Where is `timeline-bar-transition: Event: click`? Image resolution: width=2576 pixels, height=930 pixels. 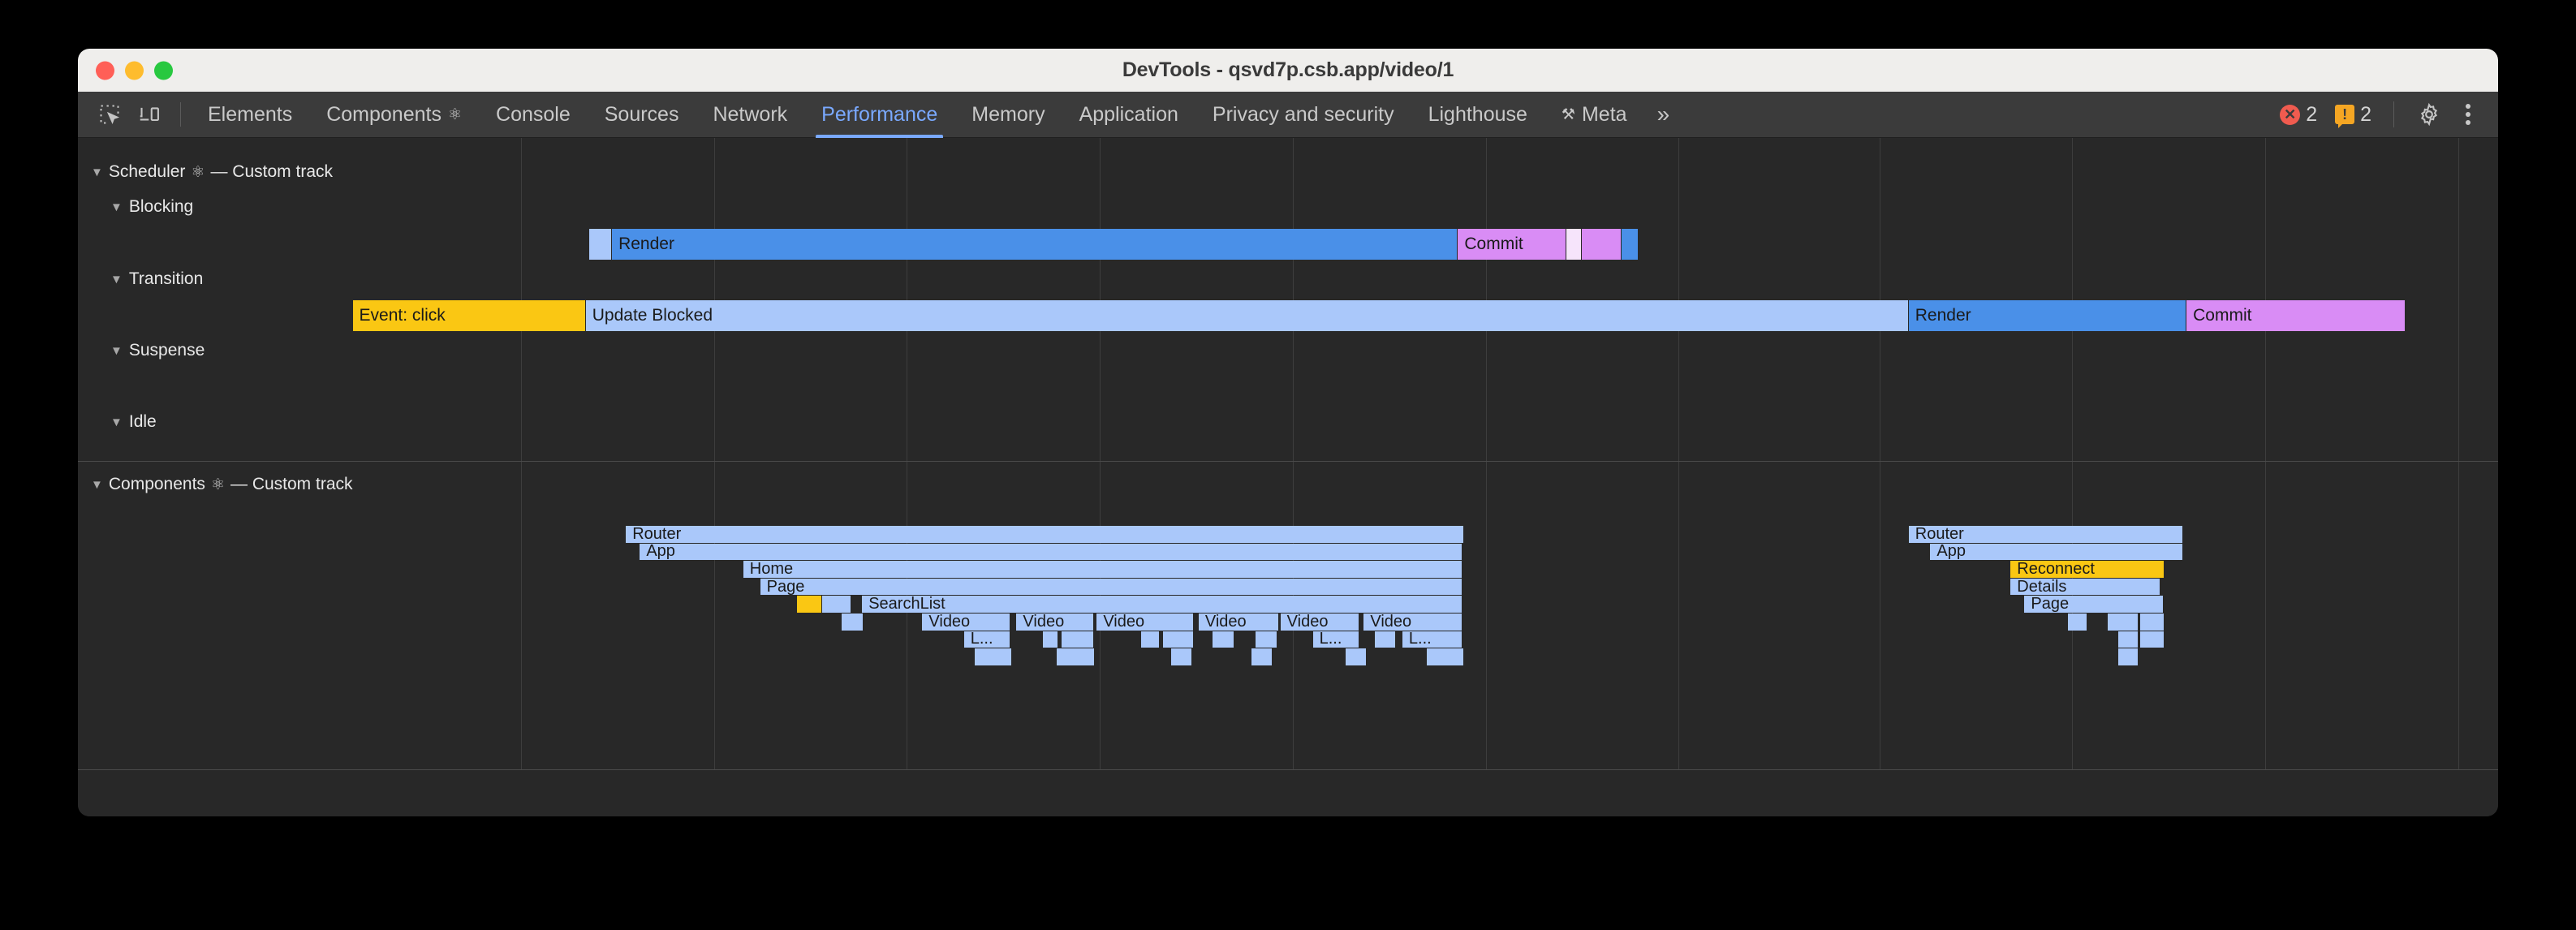
timeline-bar-transition: Event: click is located at coordinates (469, 315).